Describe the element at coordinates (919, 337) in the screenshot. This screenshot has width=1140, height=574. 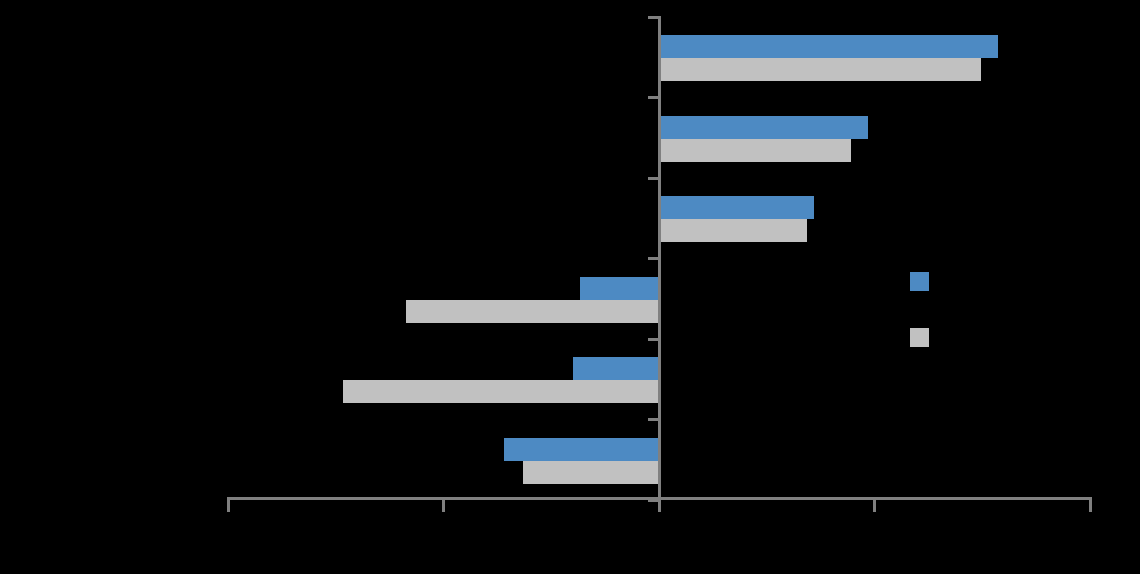
I see `legend-swatch-series2` at that location.